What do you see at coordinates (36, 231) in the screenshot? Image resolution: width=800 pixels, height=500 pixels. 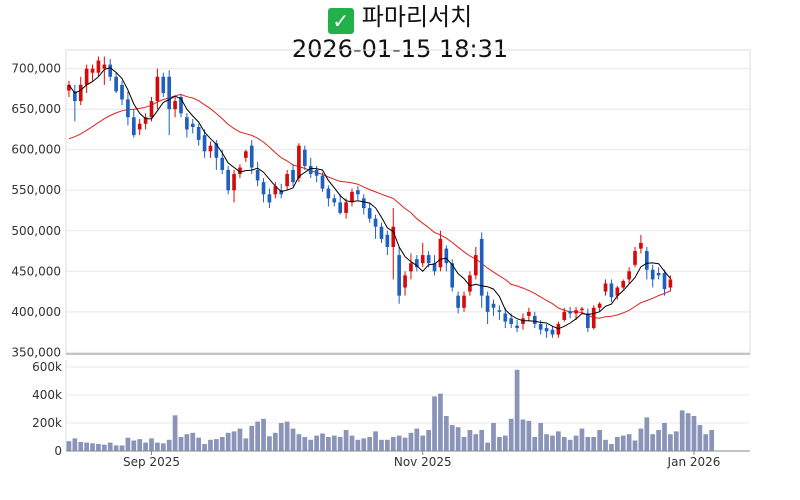 I see `price-tick-label: 500,000` at bounding box center [36, 231].